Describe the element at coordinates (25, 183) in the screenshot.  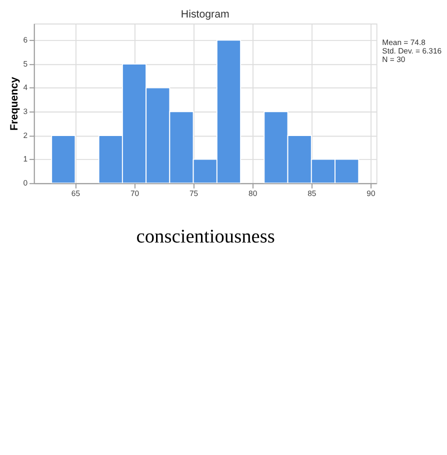
I see `y-tick-label: 0` at that location.